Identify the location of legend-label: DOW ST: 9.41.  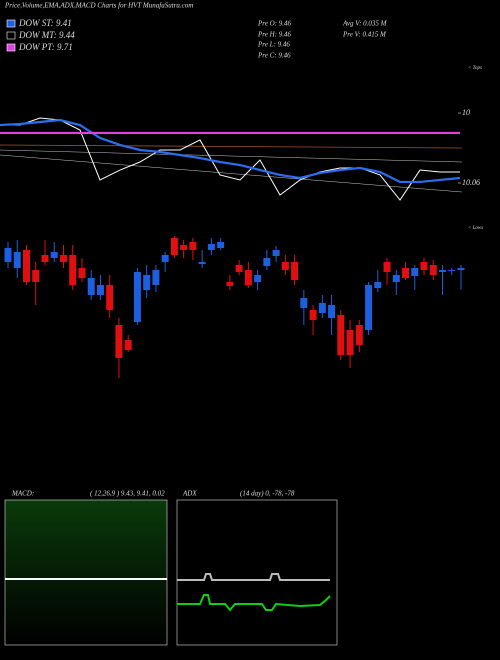
(45, 23).